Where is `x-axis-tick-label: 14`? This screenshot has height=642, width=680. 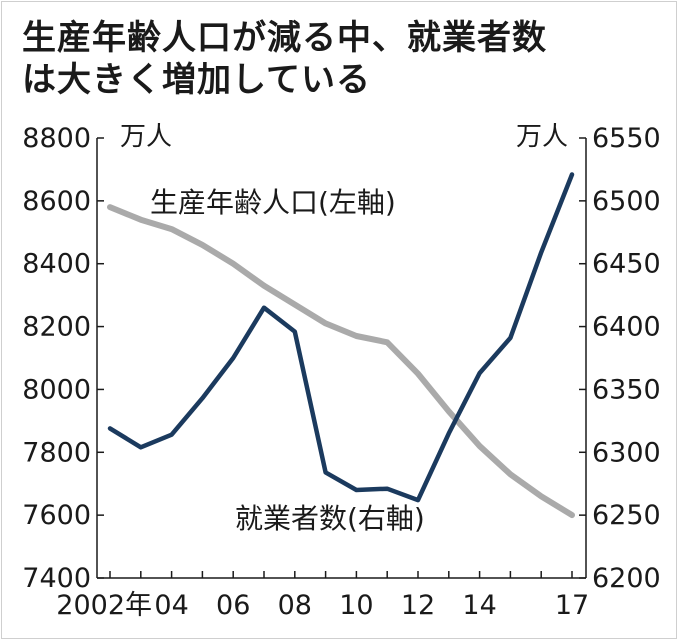
x-axis-tick-label: 14 is located at coordinates (479, 605).